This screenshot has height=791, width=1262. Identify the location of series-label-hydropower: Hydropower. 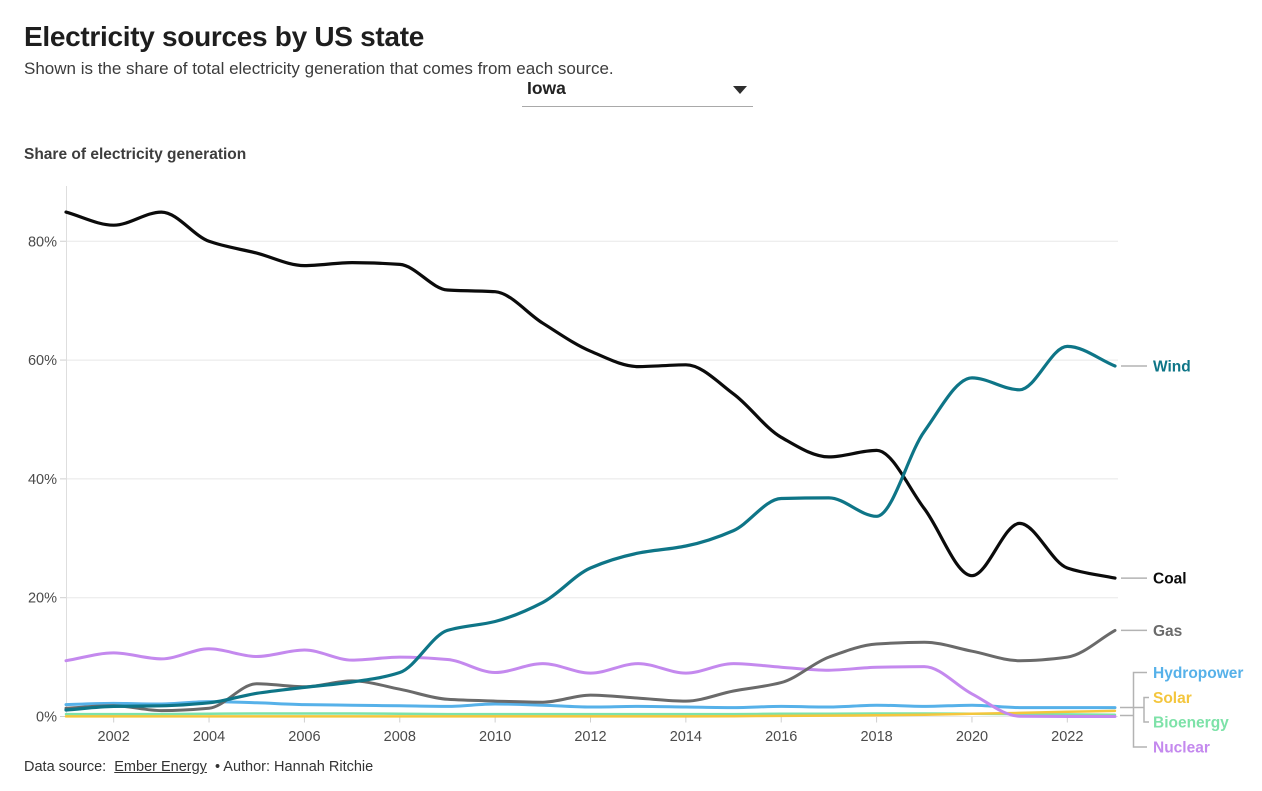
(1198, 673).